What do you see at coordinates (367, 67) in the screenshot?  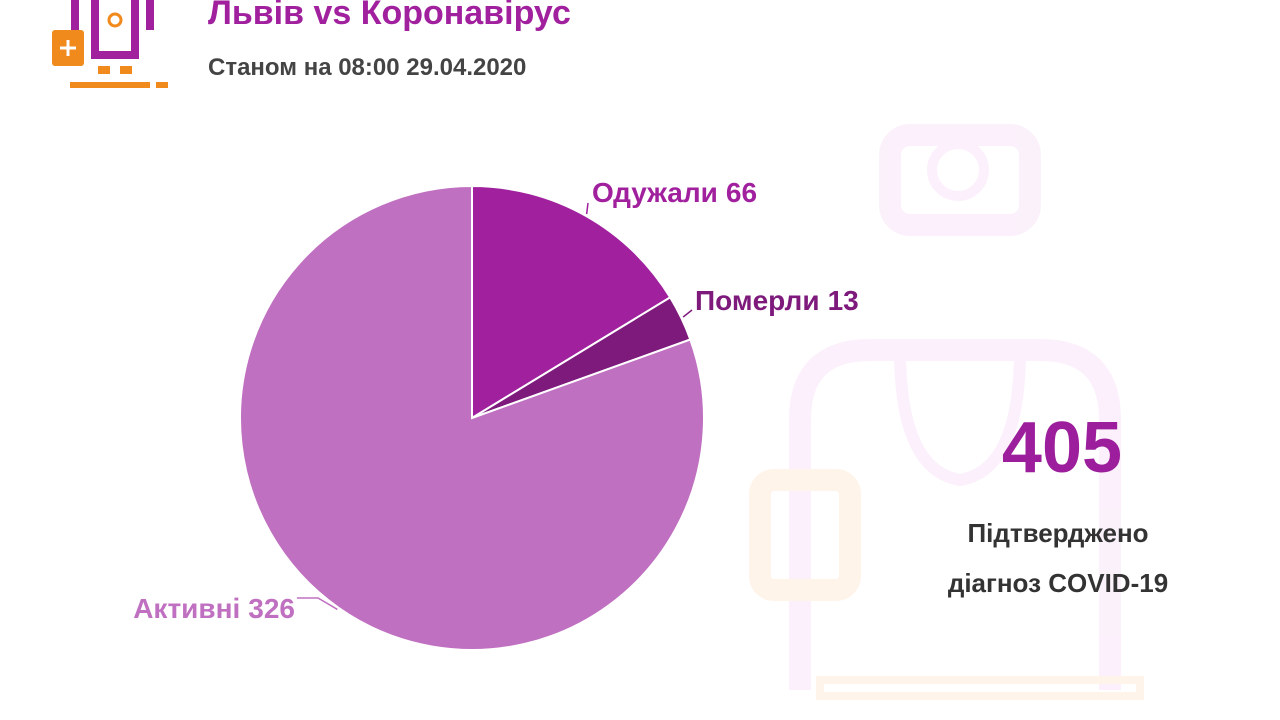 I see `subtitle: Станом на 08:00 29.04.2020` at bounding box center [367, 67].